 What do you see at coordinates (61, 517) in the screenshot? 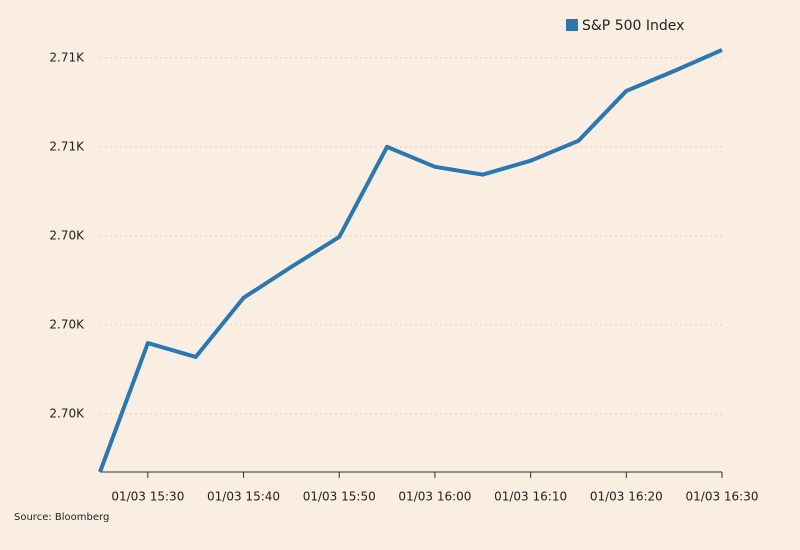
I see `source-note: Source: Bloomberg` at bounding box center [61, 517].